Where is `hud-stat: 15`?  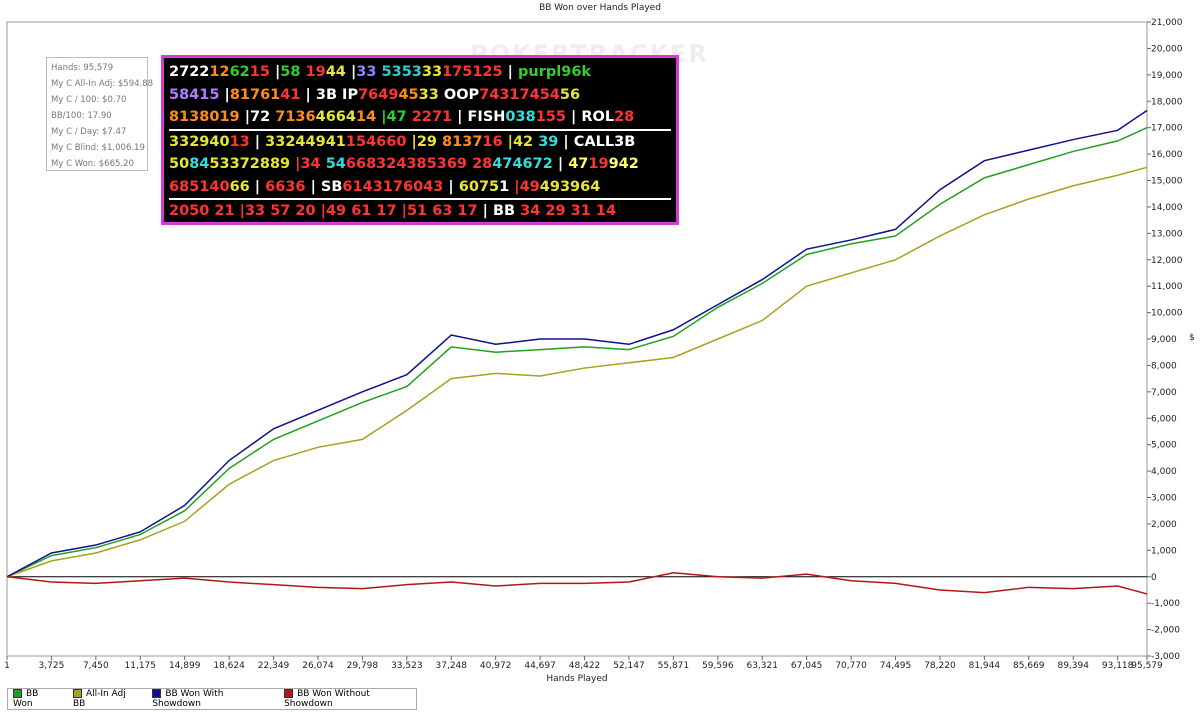
hud-stat: 15 is located at coordinates (356, 141).